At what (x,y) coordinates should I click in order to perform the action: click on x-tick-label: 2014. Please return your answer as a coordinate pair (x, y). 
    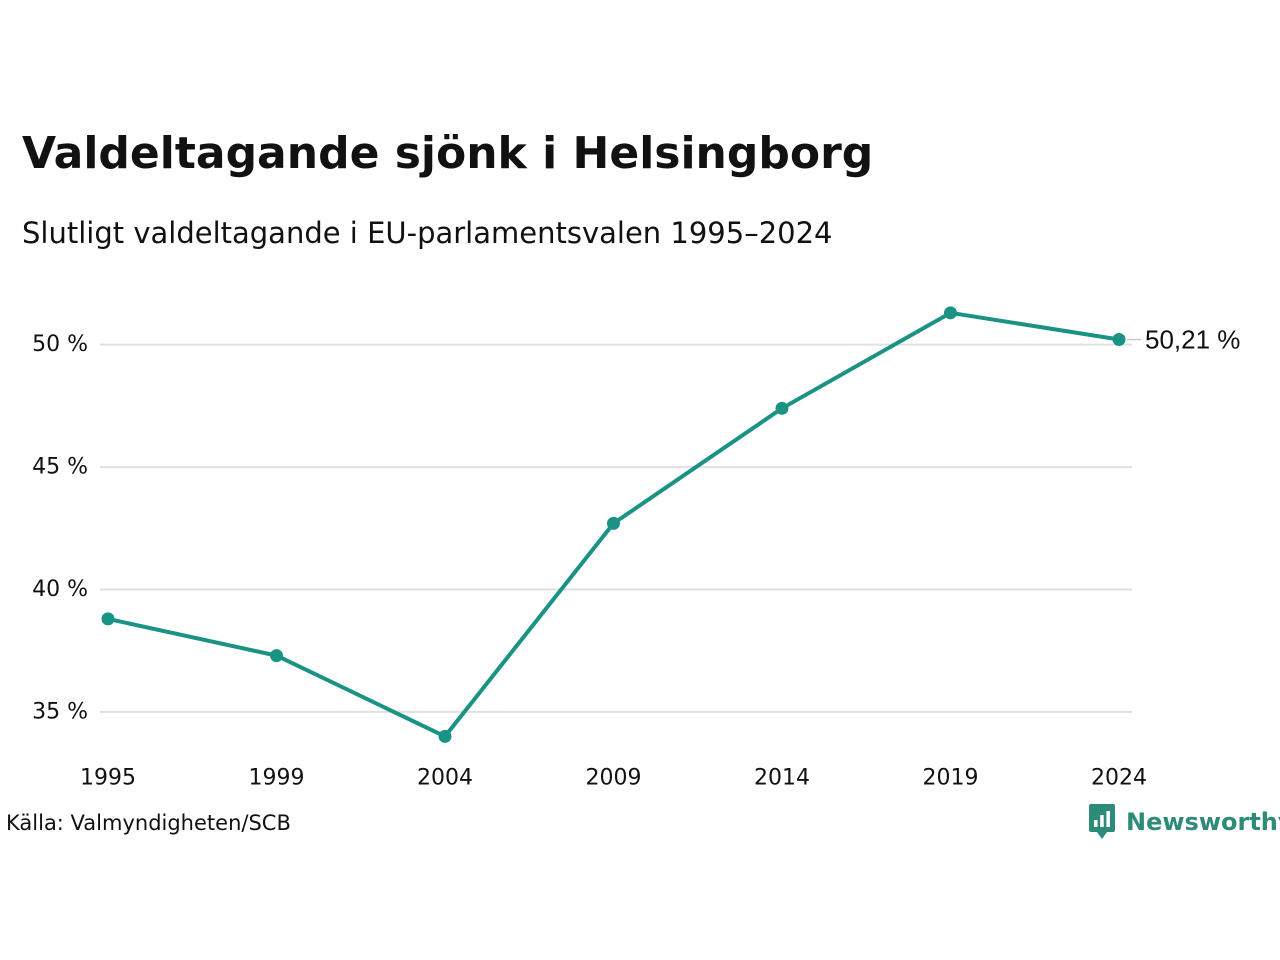
    Looking at the image, I should click on (782, 778).